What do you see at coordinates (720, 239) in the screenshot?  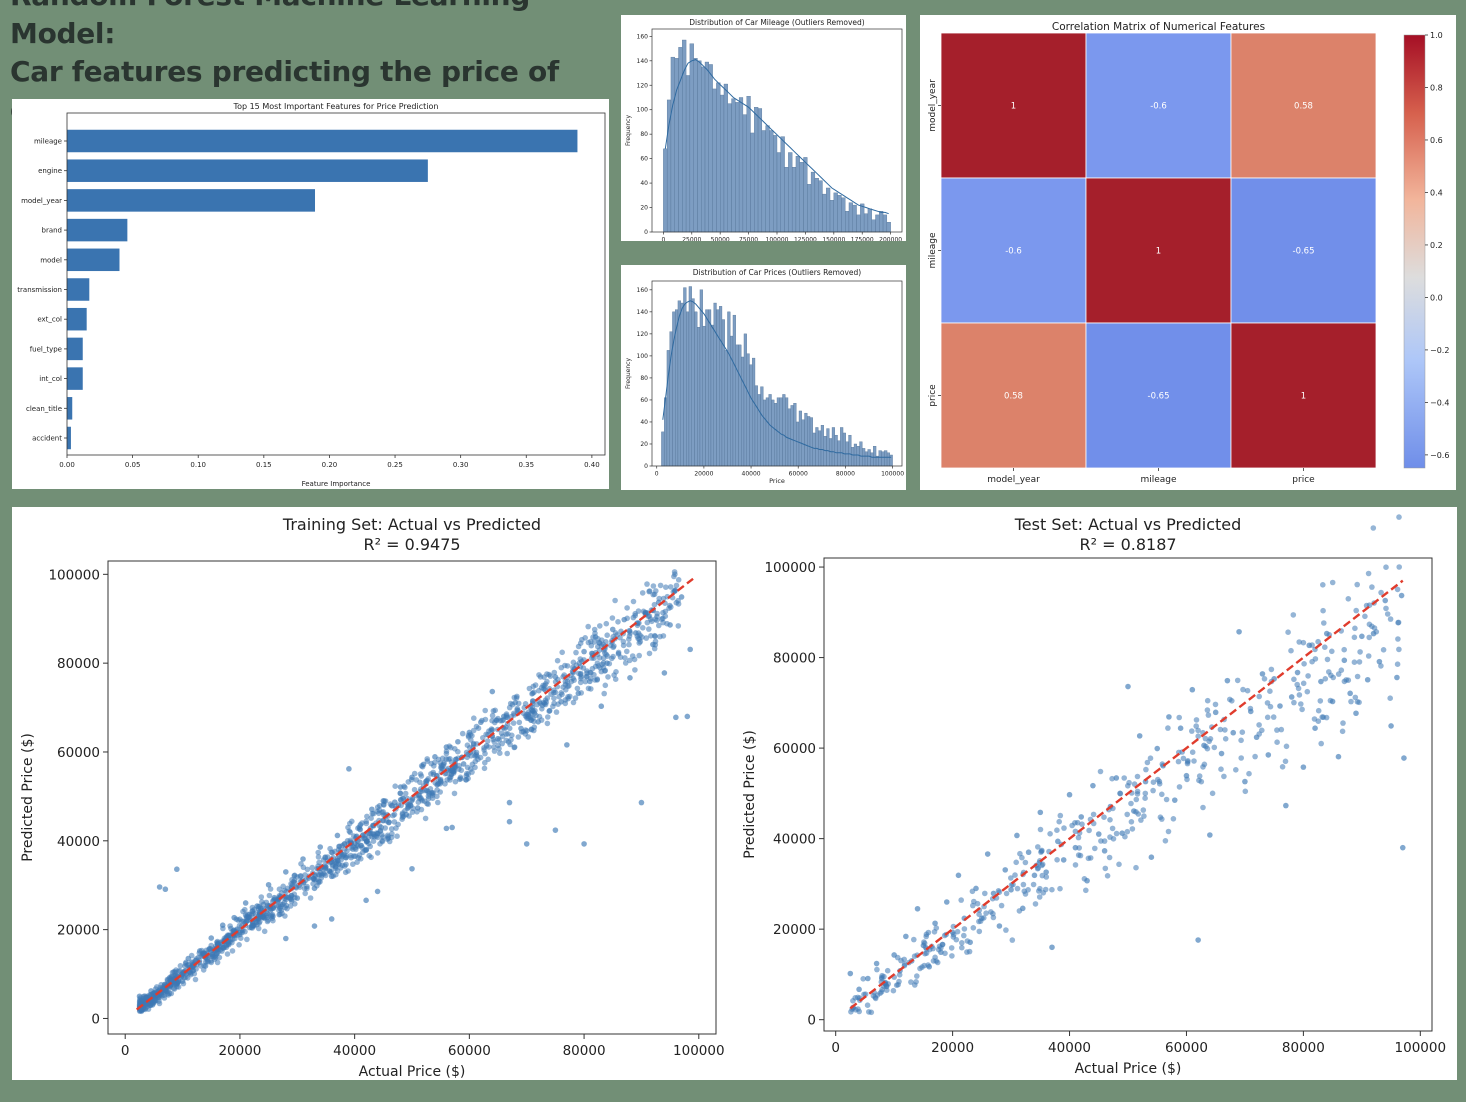 I see `x-tick-label: 50000` at bounding box center [720, 239].